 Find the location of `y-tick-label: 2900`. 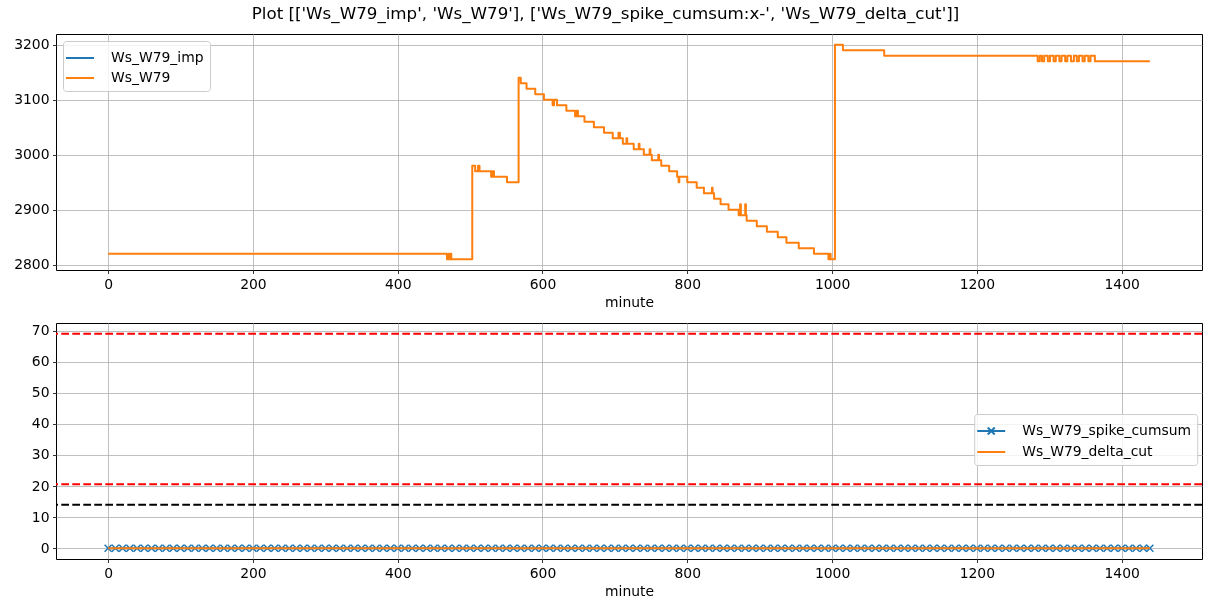

y-tick-label: 2900 is located at coordinates (32, 209).